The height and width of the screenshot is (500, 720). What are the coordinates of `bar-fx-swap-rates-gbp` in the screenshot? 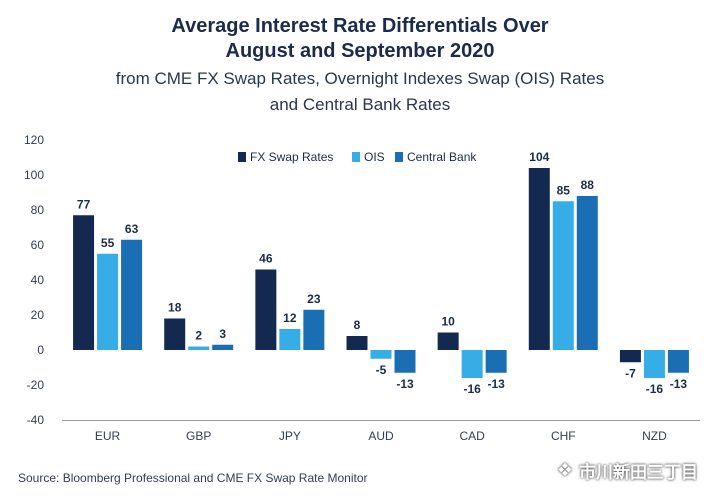 It's located at (175, 334).